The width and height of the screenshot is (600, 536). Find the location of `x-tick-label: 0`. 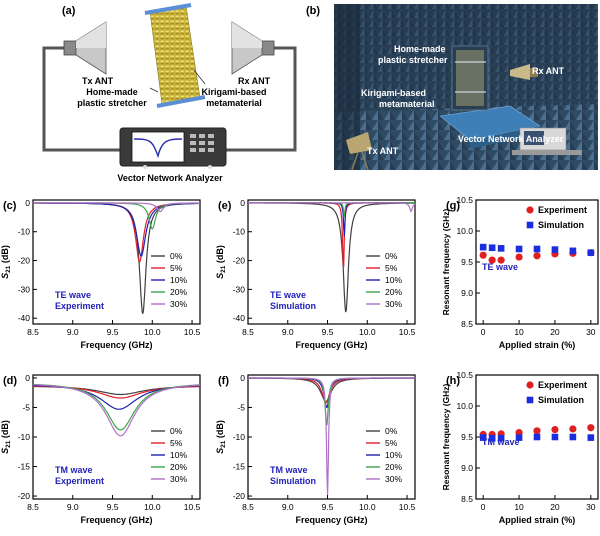

x-tick-label: 0 is located at coordinates (483, 332).